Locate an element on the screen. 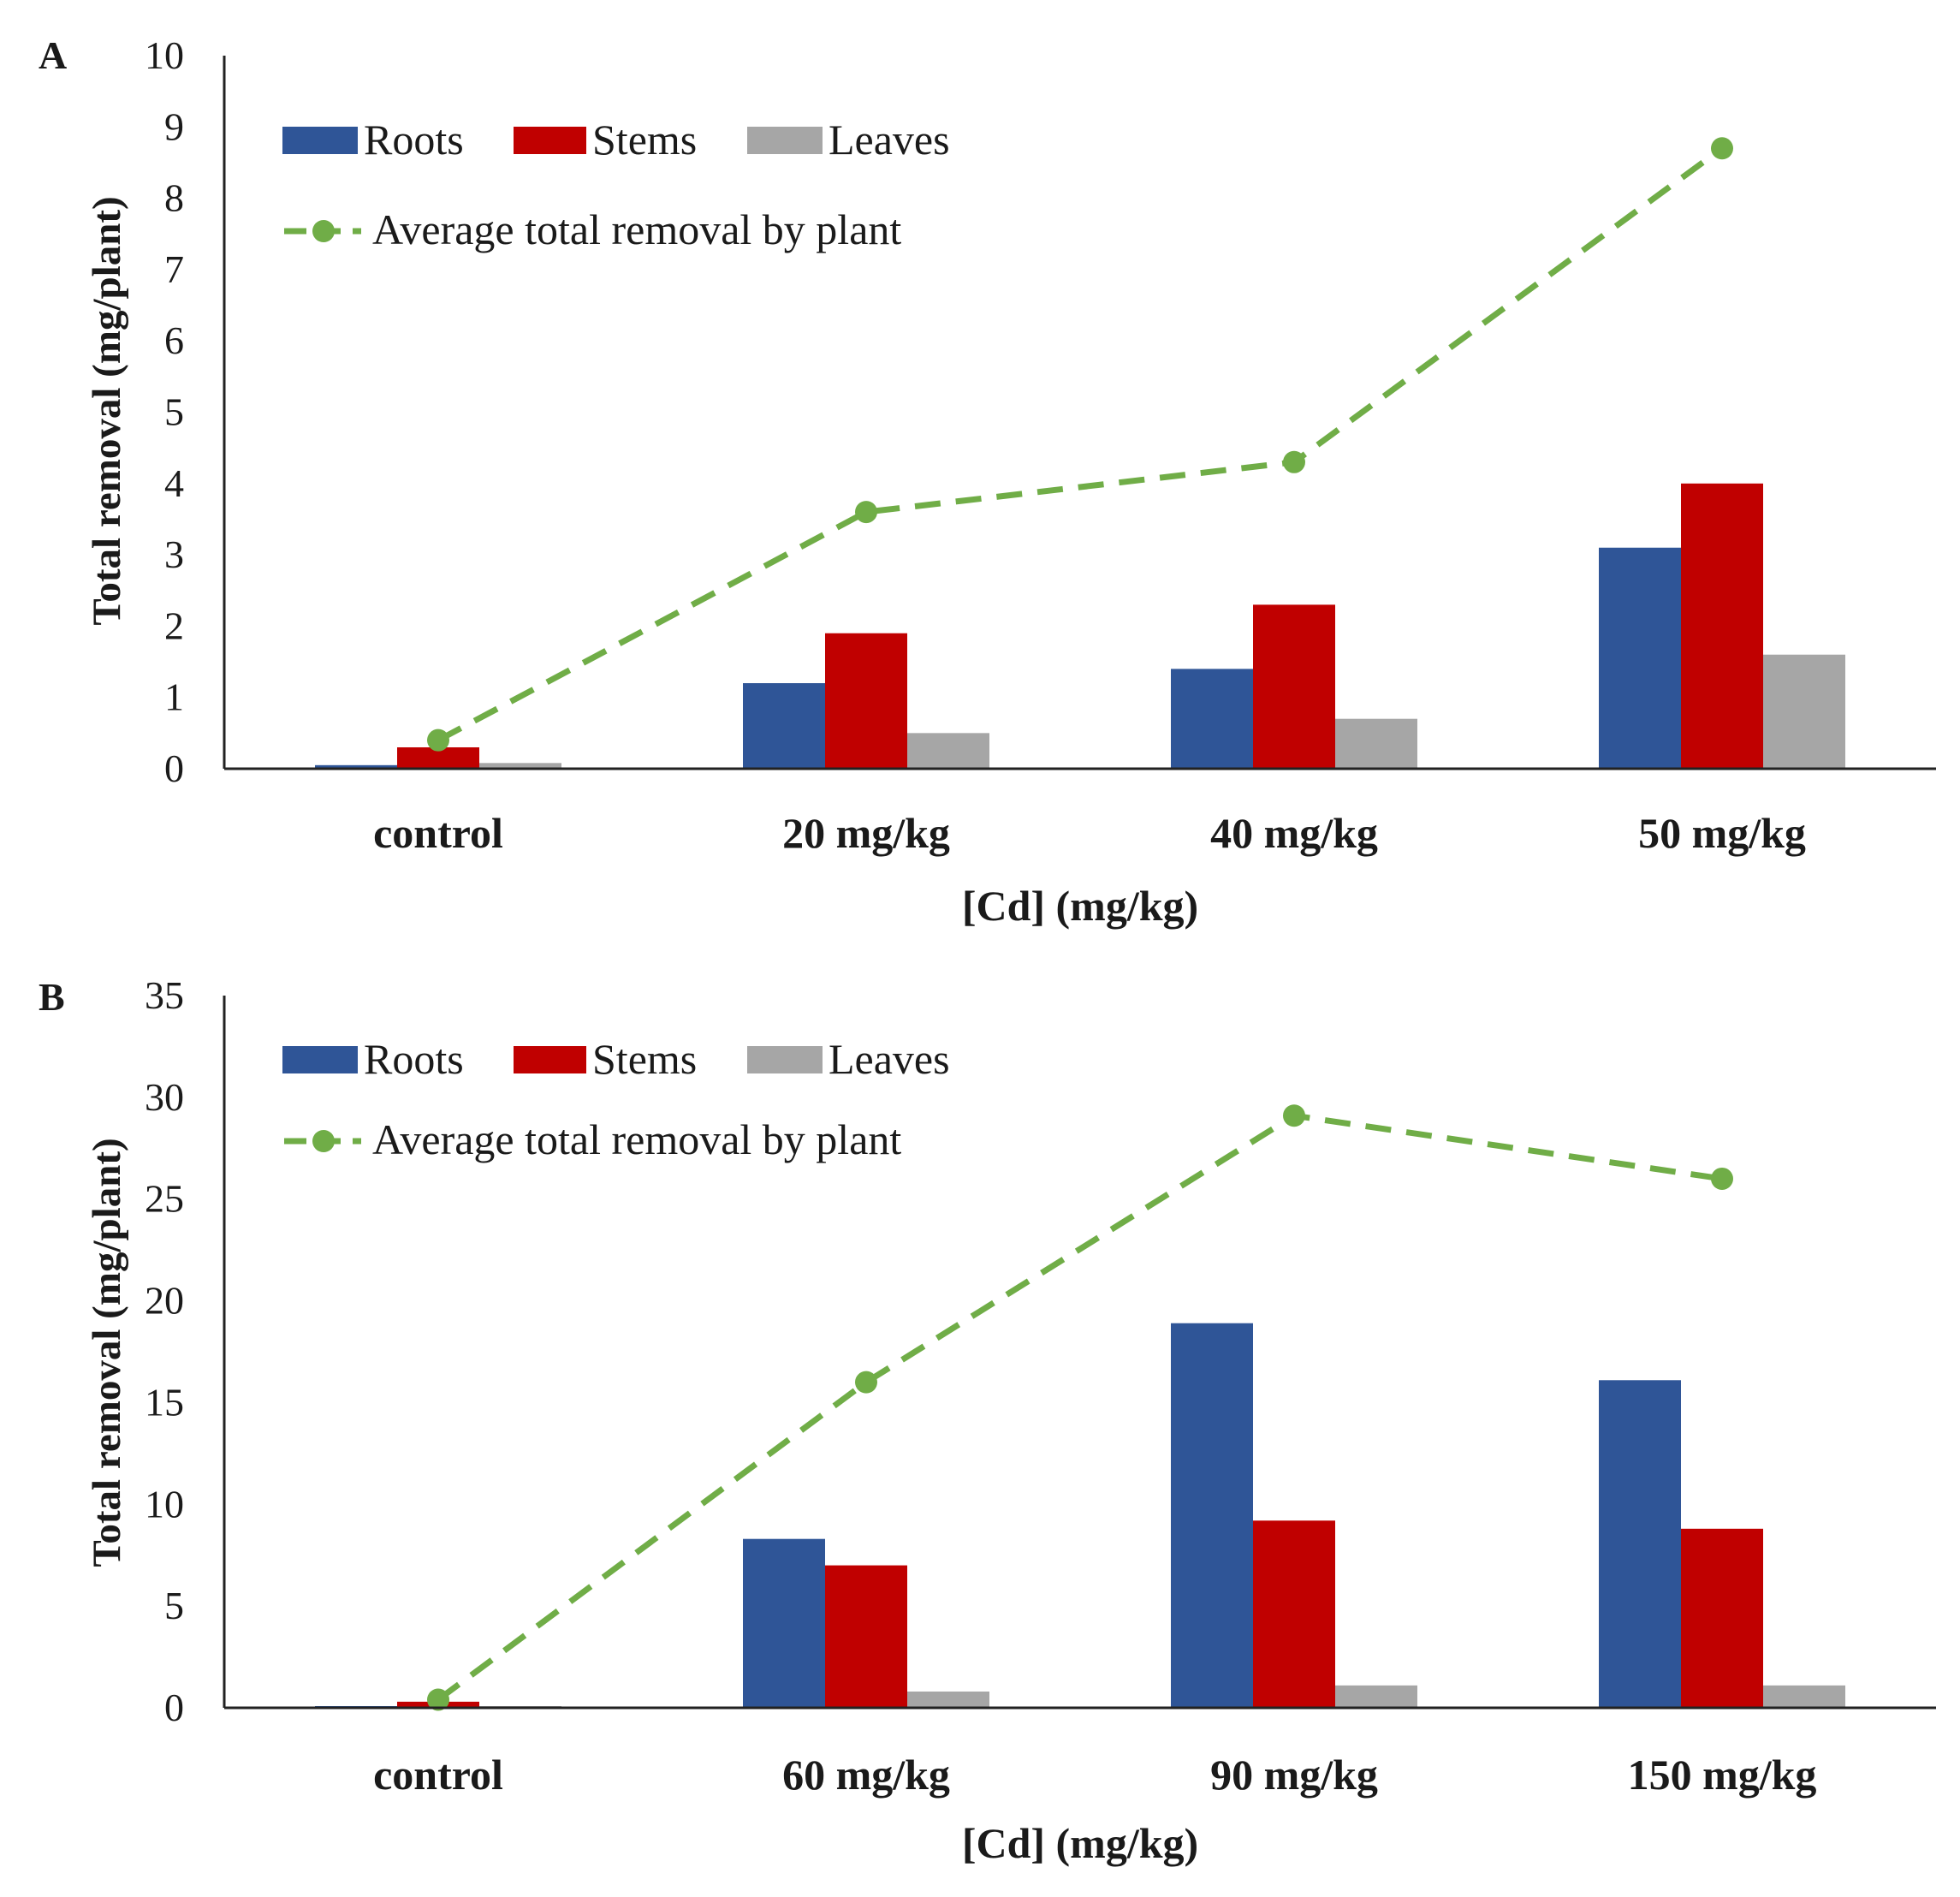  legend-a-line-label: Average total removal by plant is located at coordinates (636, 229).